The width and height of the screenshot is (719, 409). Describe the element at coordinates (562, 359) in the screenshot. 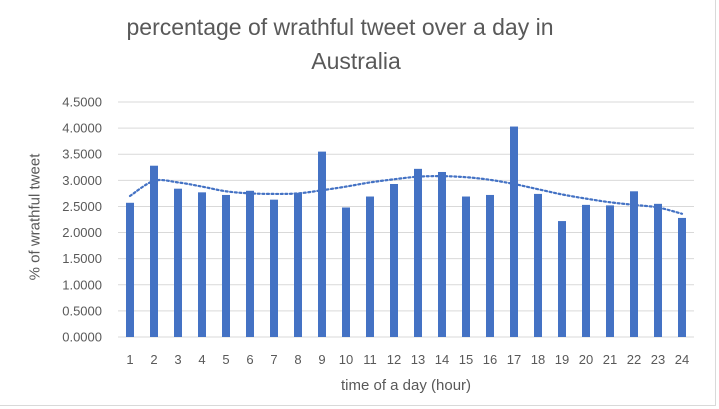

I see `x-tick-label: 19` at that location.